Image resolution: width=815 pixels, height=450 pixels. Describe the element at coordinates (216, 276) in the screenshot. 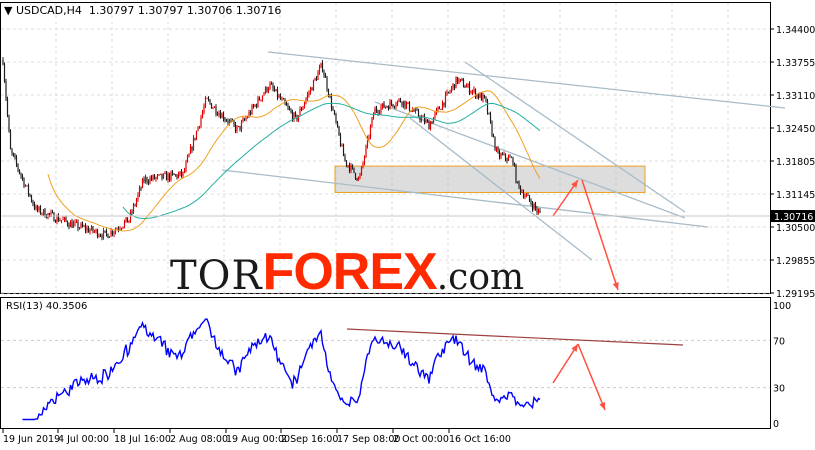

I see `logo-part1: TOR` at that location.